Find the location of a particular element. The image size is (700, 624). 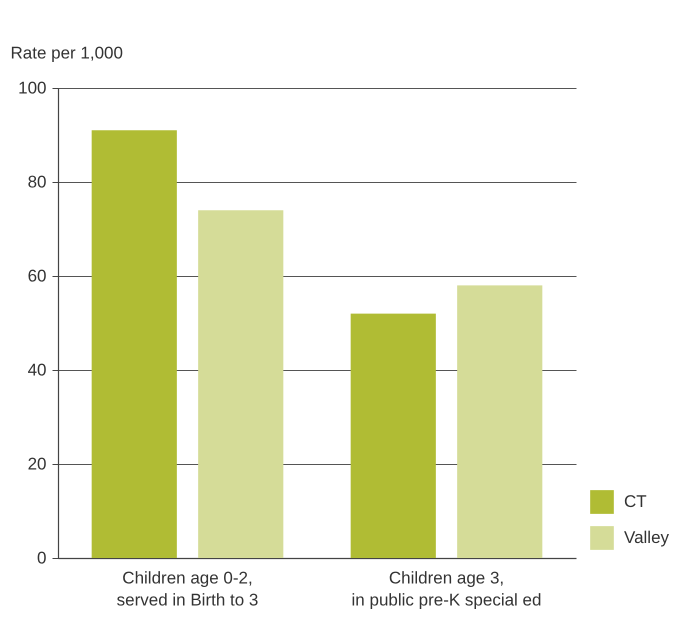

y-tick-label: 0 is located at coordinates (41, 558).